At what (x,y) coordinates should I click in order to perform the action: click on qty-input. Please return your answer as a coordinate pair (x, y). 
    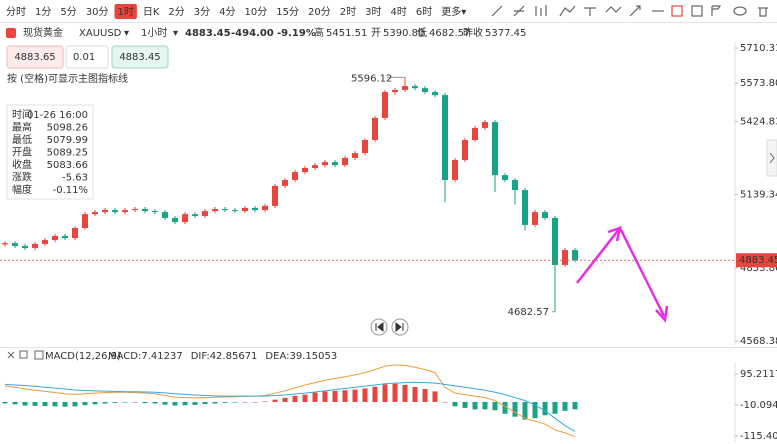
    Looking at the image, I should click on (87, 57).